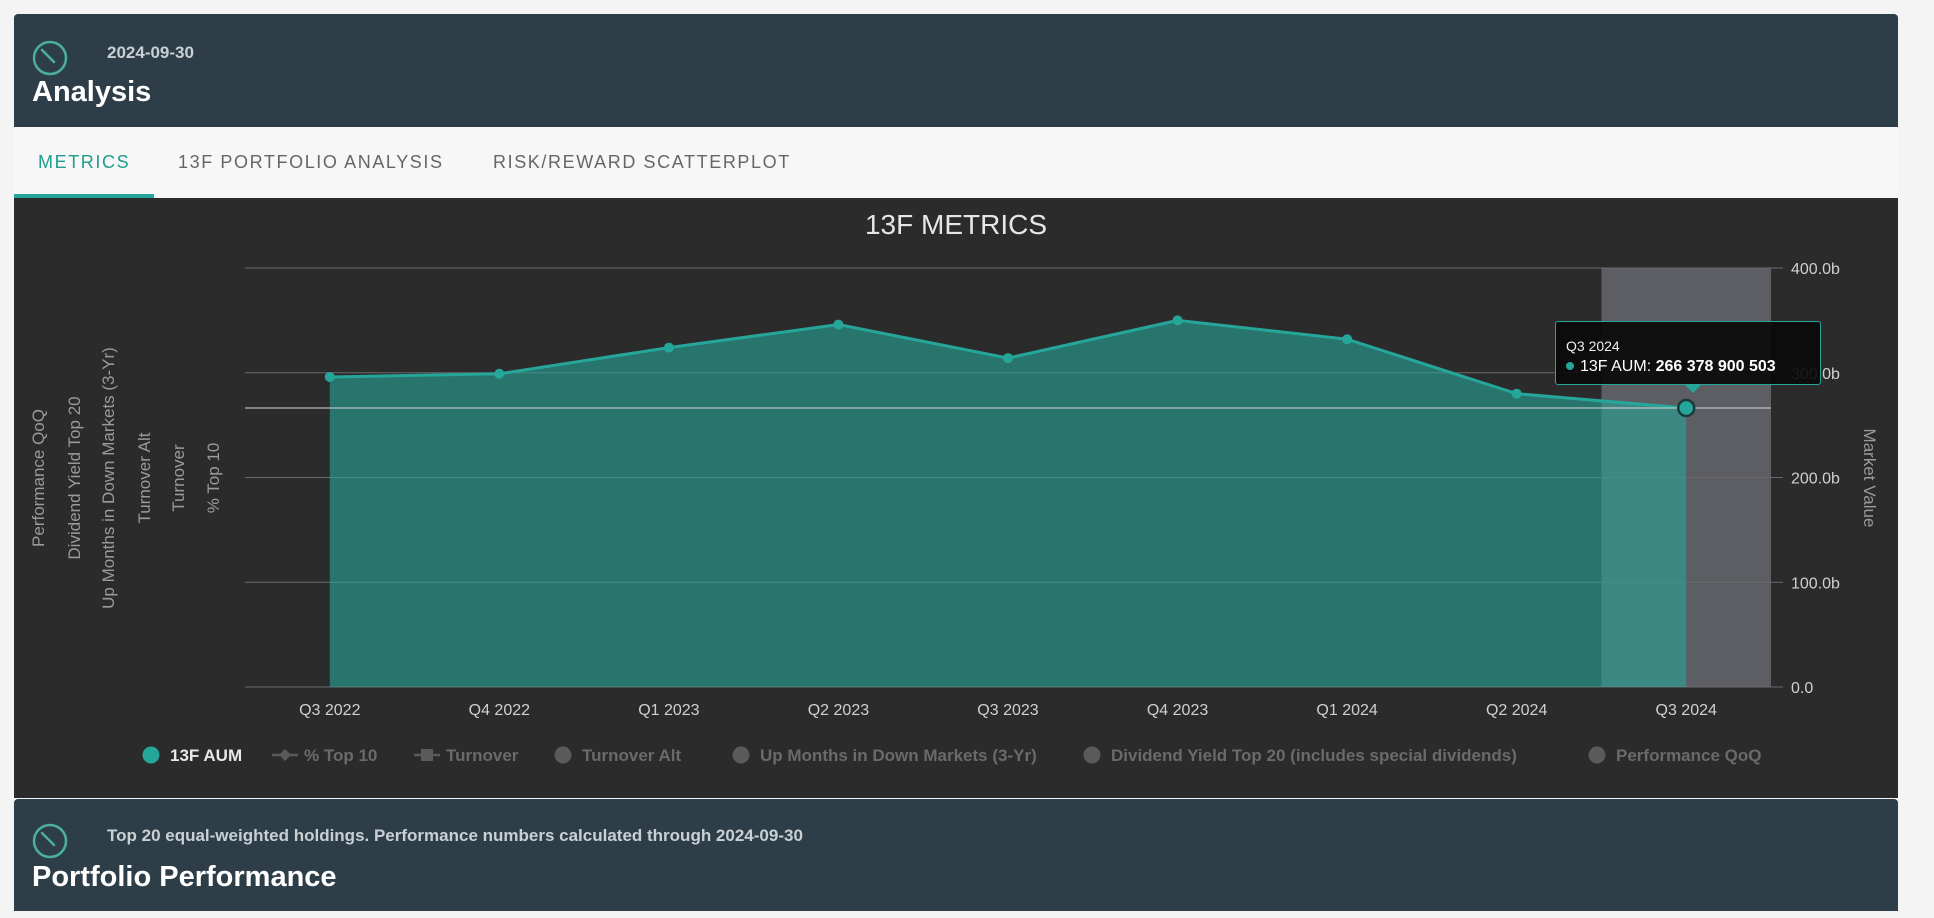 The image size is (1934, 918). Describe the element at coordinates (1869, 478) in the screenshot. I see `right-axis-title: Market Value` at that location.